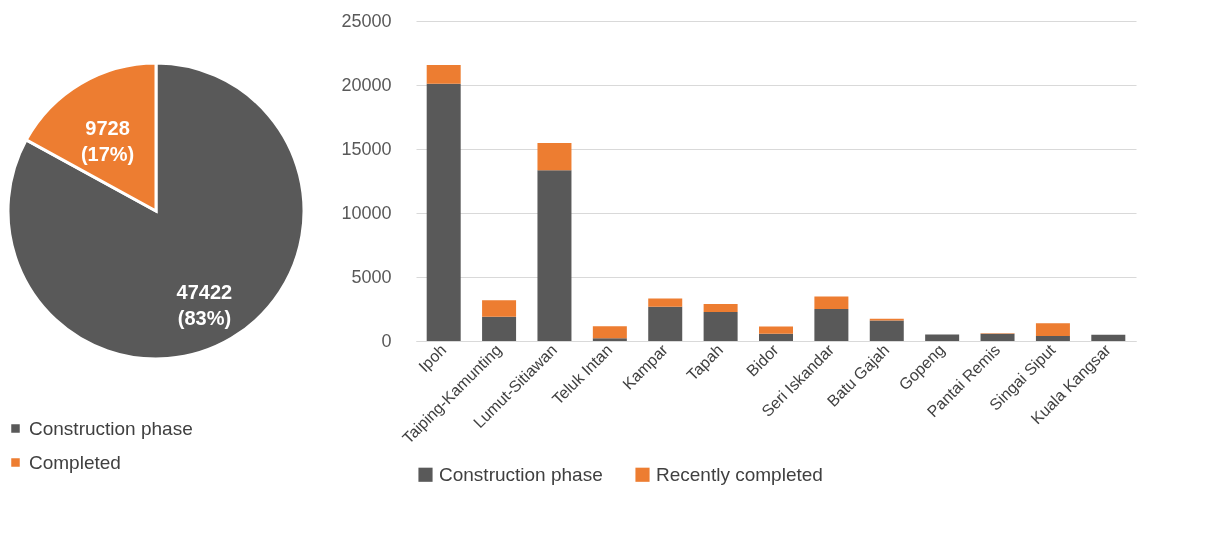  Describe the element at coordinates (204, 304) in the screenshot. I see `data-label: 47422 (83%)` at that location.